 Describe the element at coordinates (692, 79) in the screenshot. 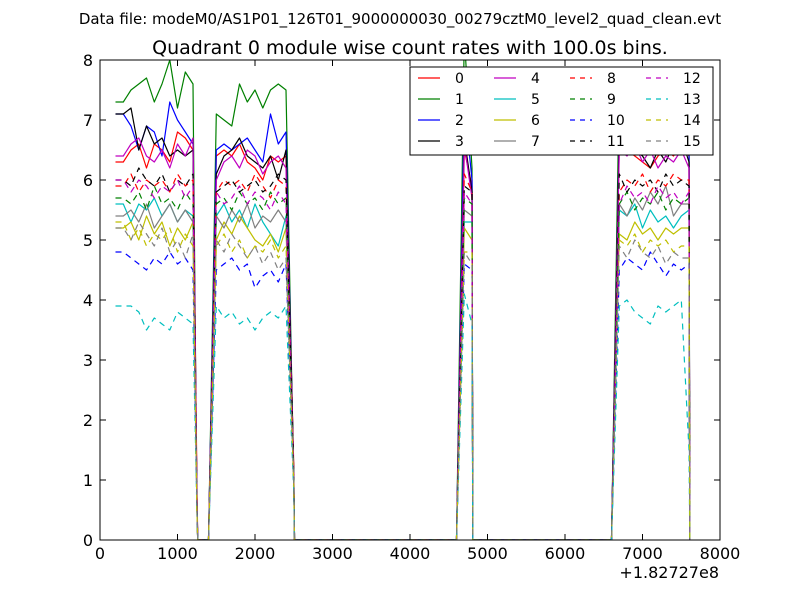

I see `legend-label-12: 12` at that location.